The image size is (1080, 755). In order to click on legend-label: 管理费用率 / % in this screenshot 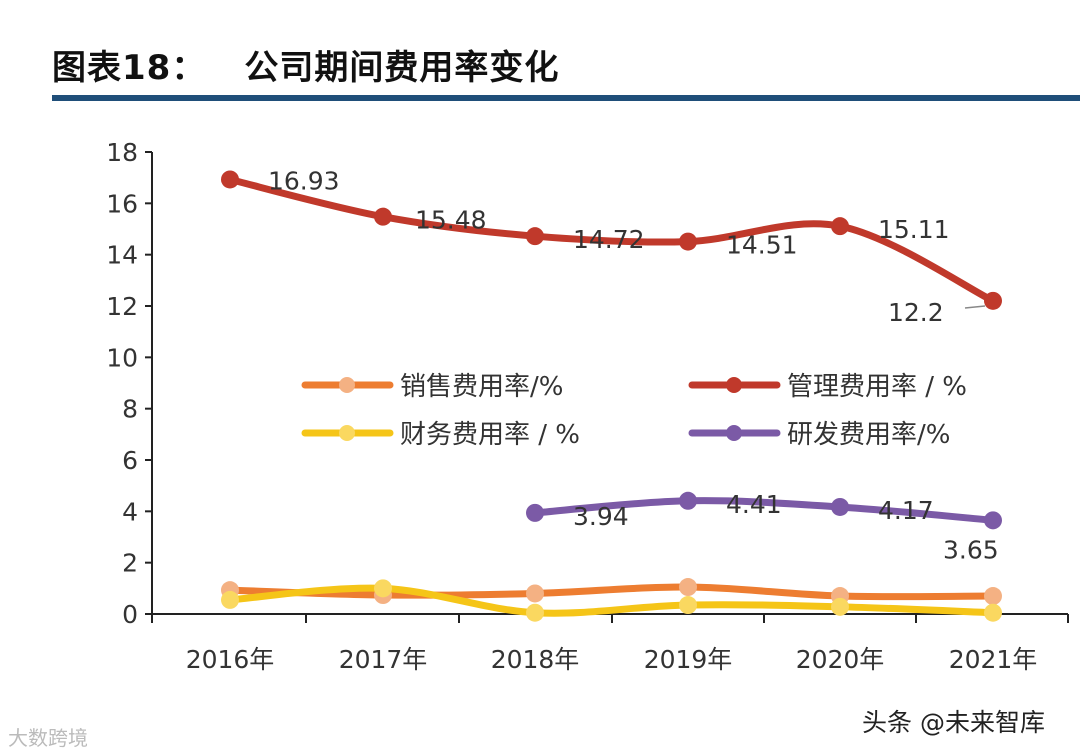, I will do `click(877, 387)`.